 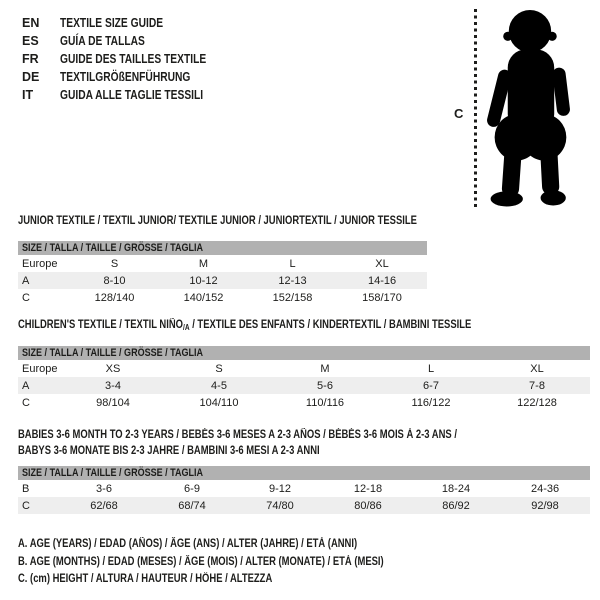 I want to click on value-cell: 14-16, so click(x=382, y=280).